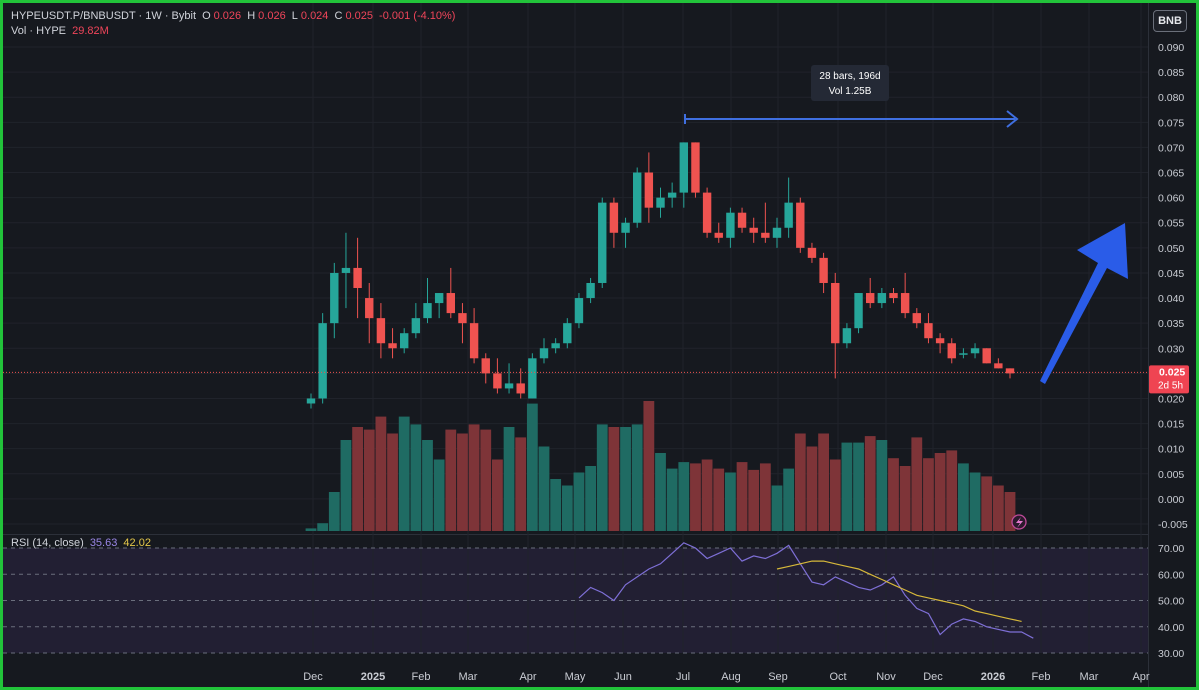  What do you see at coordinates (1171, 628) in the screenshot?
I see `rsi-tick-label: 40.00` at bounding box center [1171, 628].